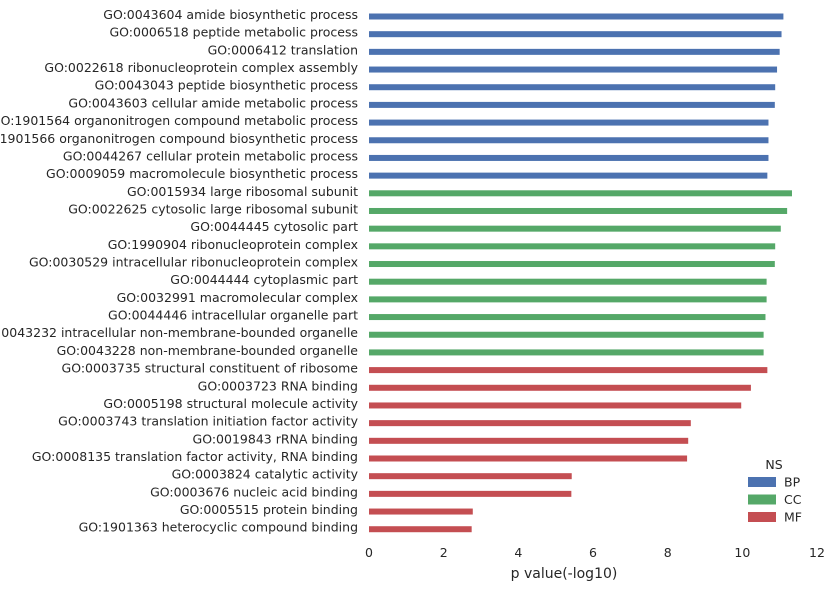  I want to click on x-axis-ticks: 0 2 4 6 8 10 12, so click(595, 552).